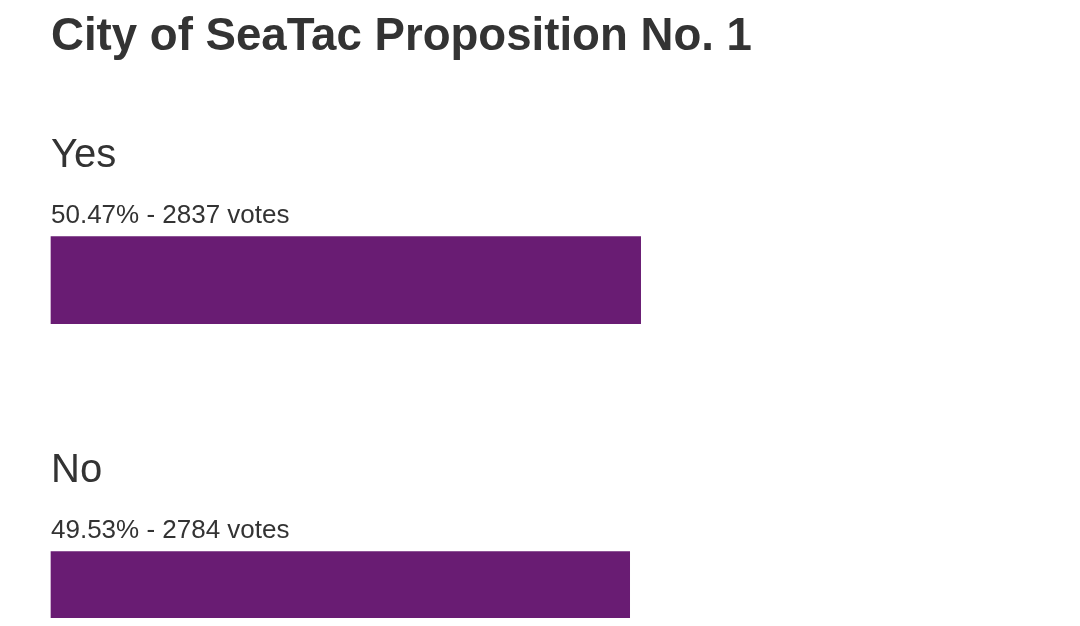  What do you see at coordinates (170, 213) in the screenshot?
I see `data-label: 50.47% - 2837 votes` at bounding box center [170, 213].